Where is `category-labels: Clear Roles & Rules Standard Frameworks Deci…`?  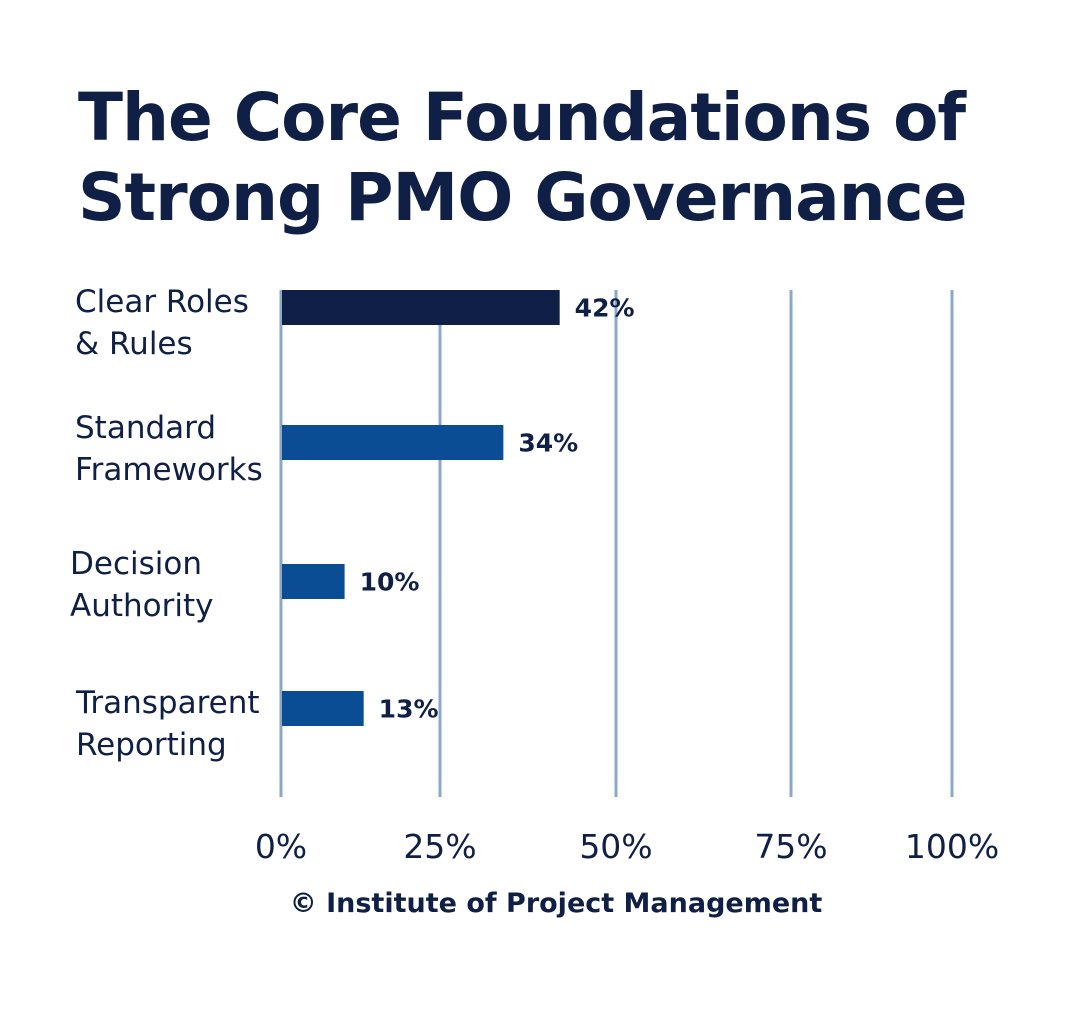
category-labels: Clear Roles & Rules Standard Frameworks Deci… is located at coordinates (166, 523).